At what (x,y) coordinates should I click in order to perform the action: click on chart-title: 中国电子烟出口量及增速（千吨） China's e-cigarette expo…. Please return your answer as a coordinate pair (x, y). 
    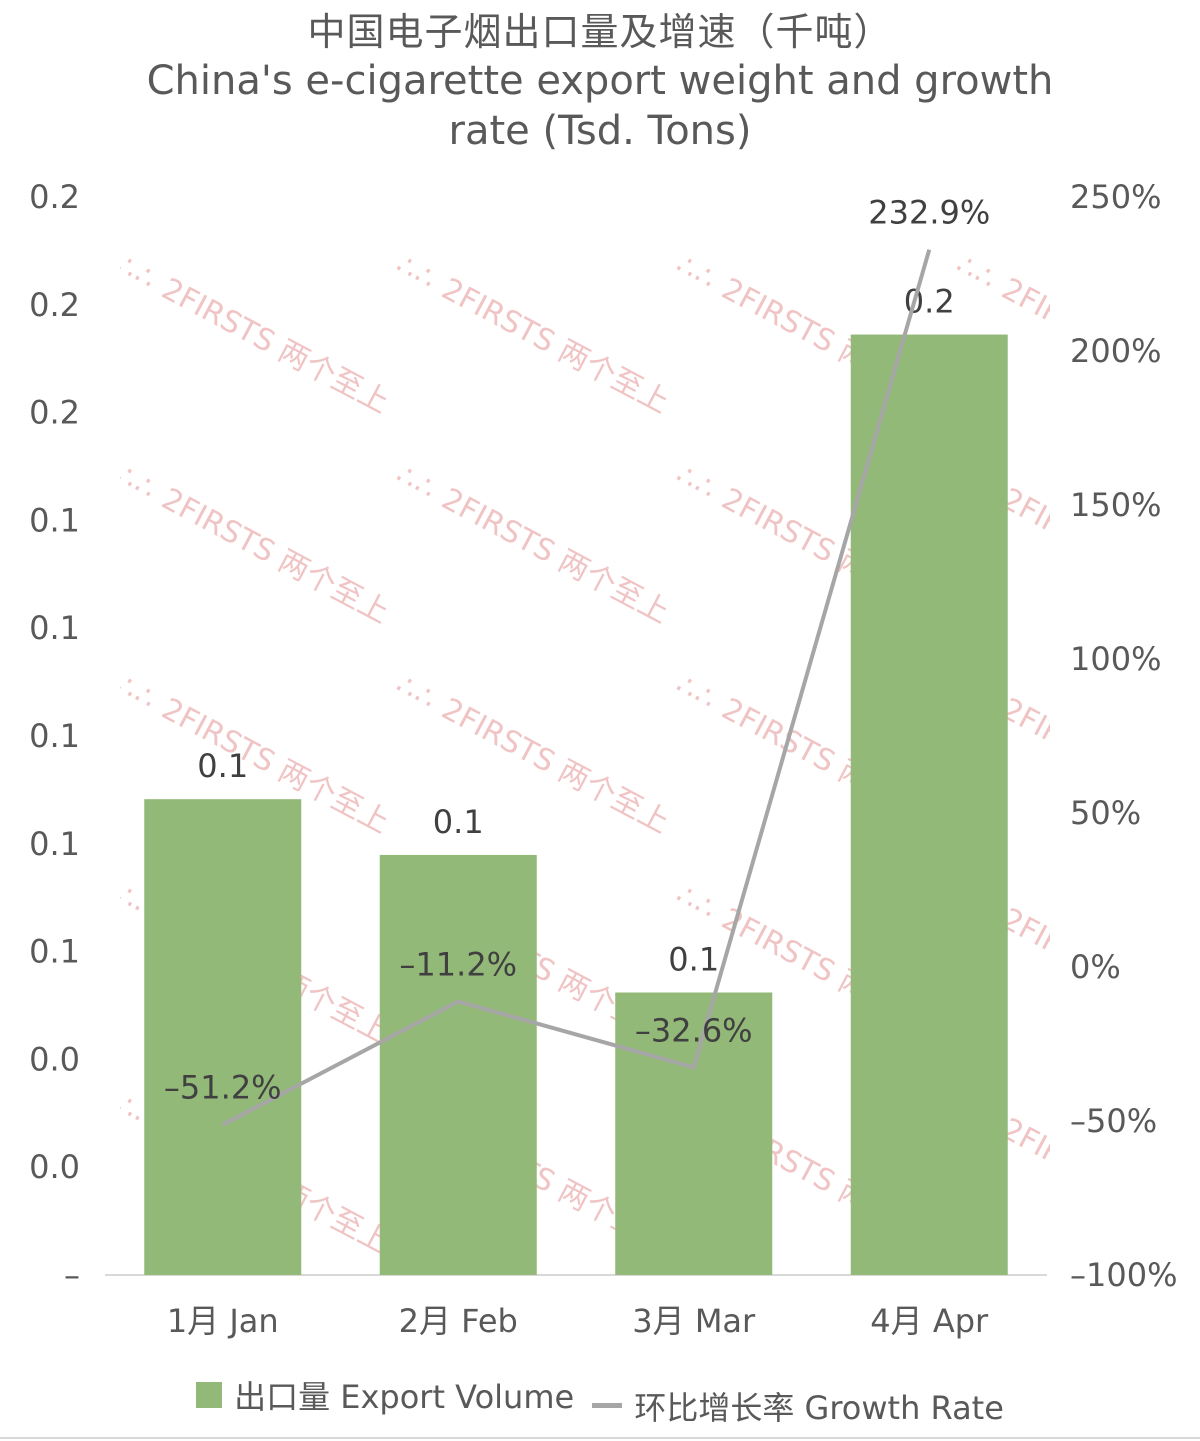
    Looking at the image, I should click on (600, 82).